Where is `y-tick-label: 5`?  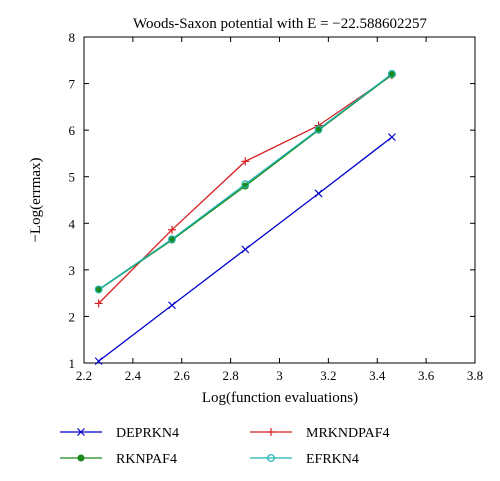 y-tick-label: 5 is located at coordinates (72, 177).